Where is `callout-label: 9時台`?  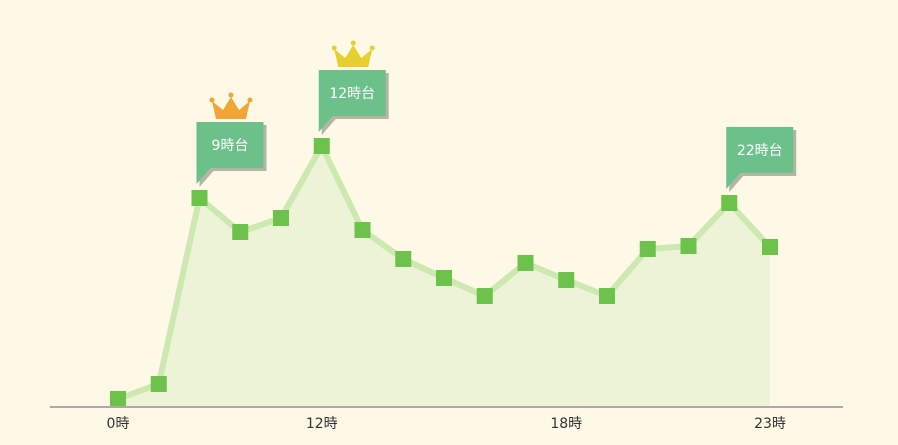
callout-label: 9時台 is located at coordinates (230, 146).